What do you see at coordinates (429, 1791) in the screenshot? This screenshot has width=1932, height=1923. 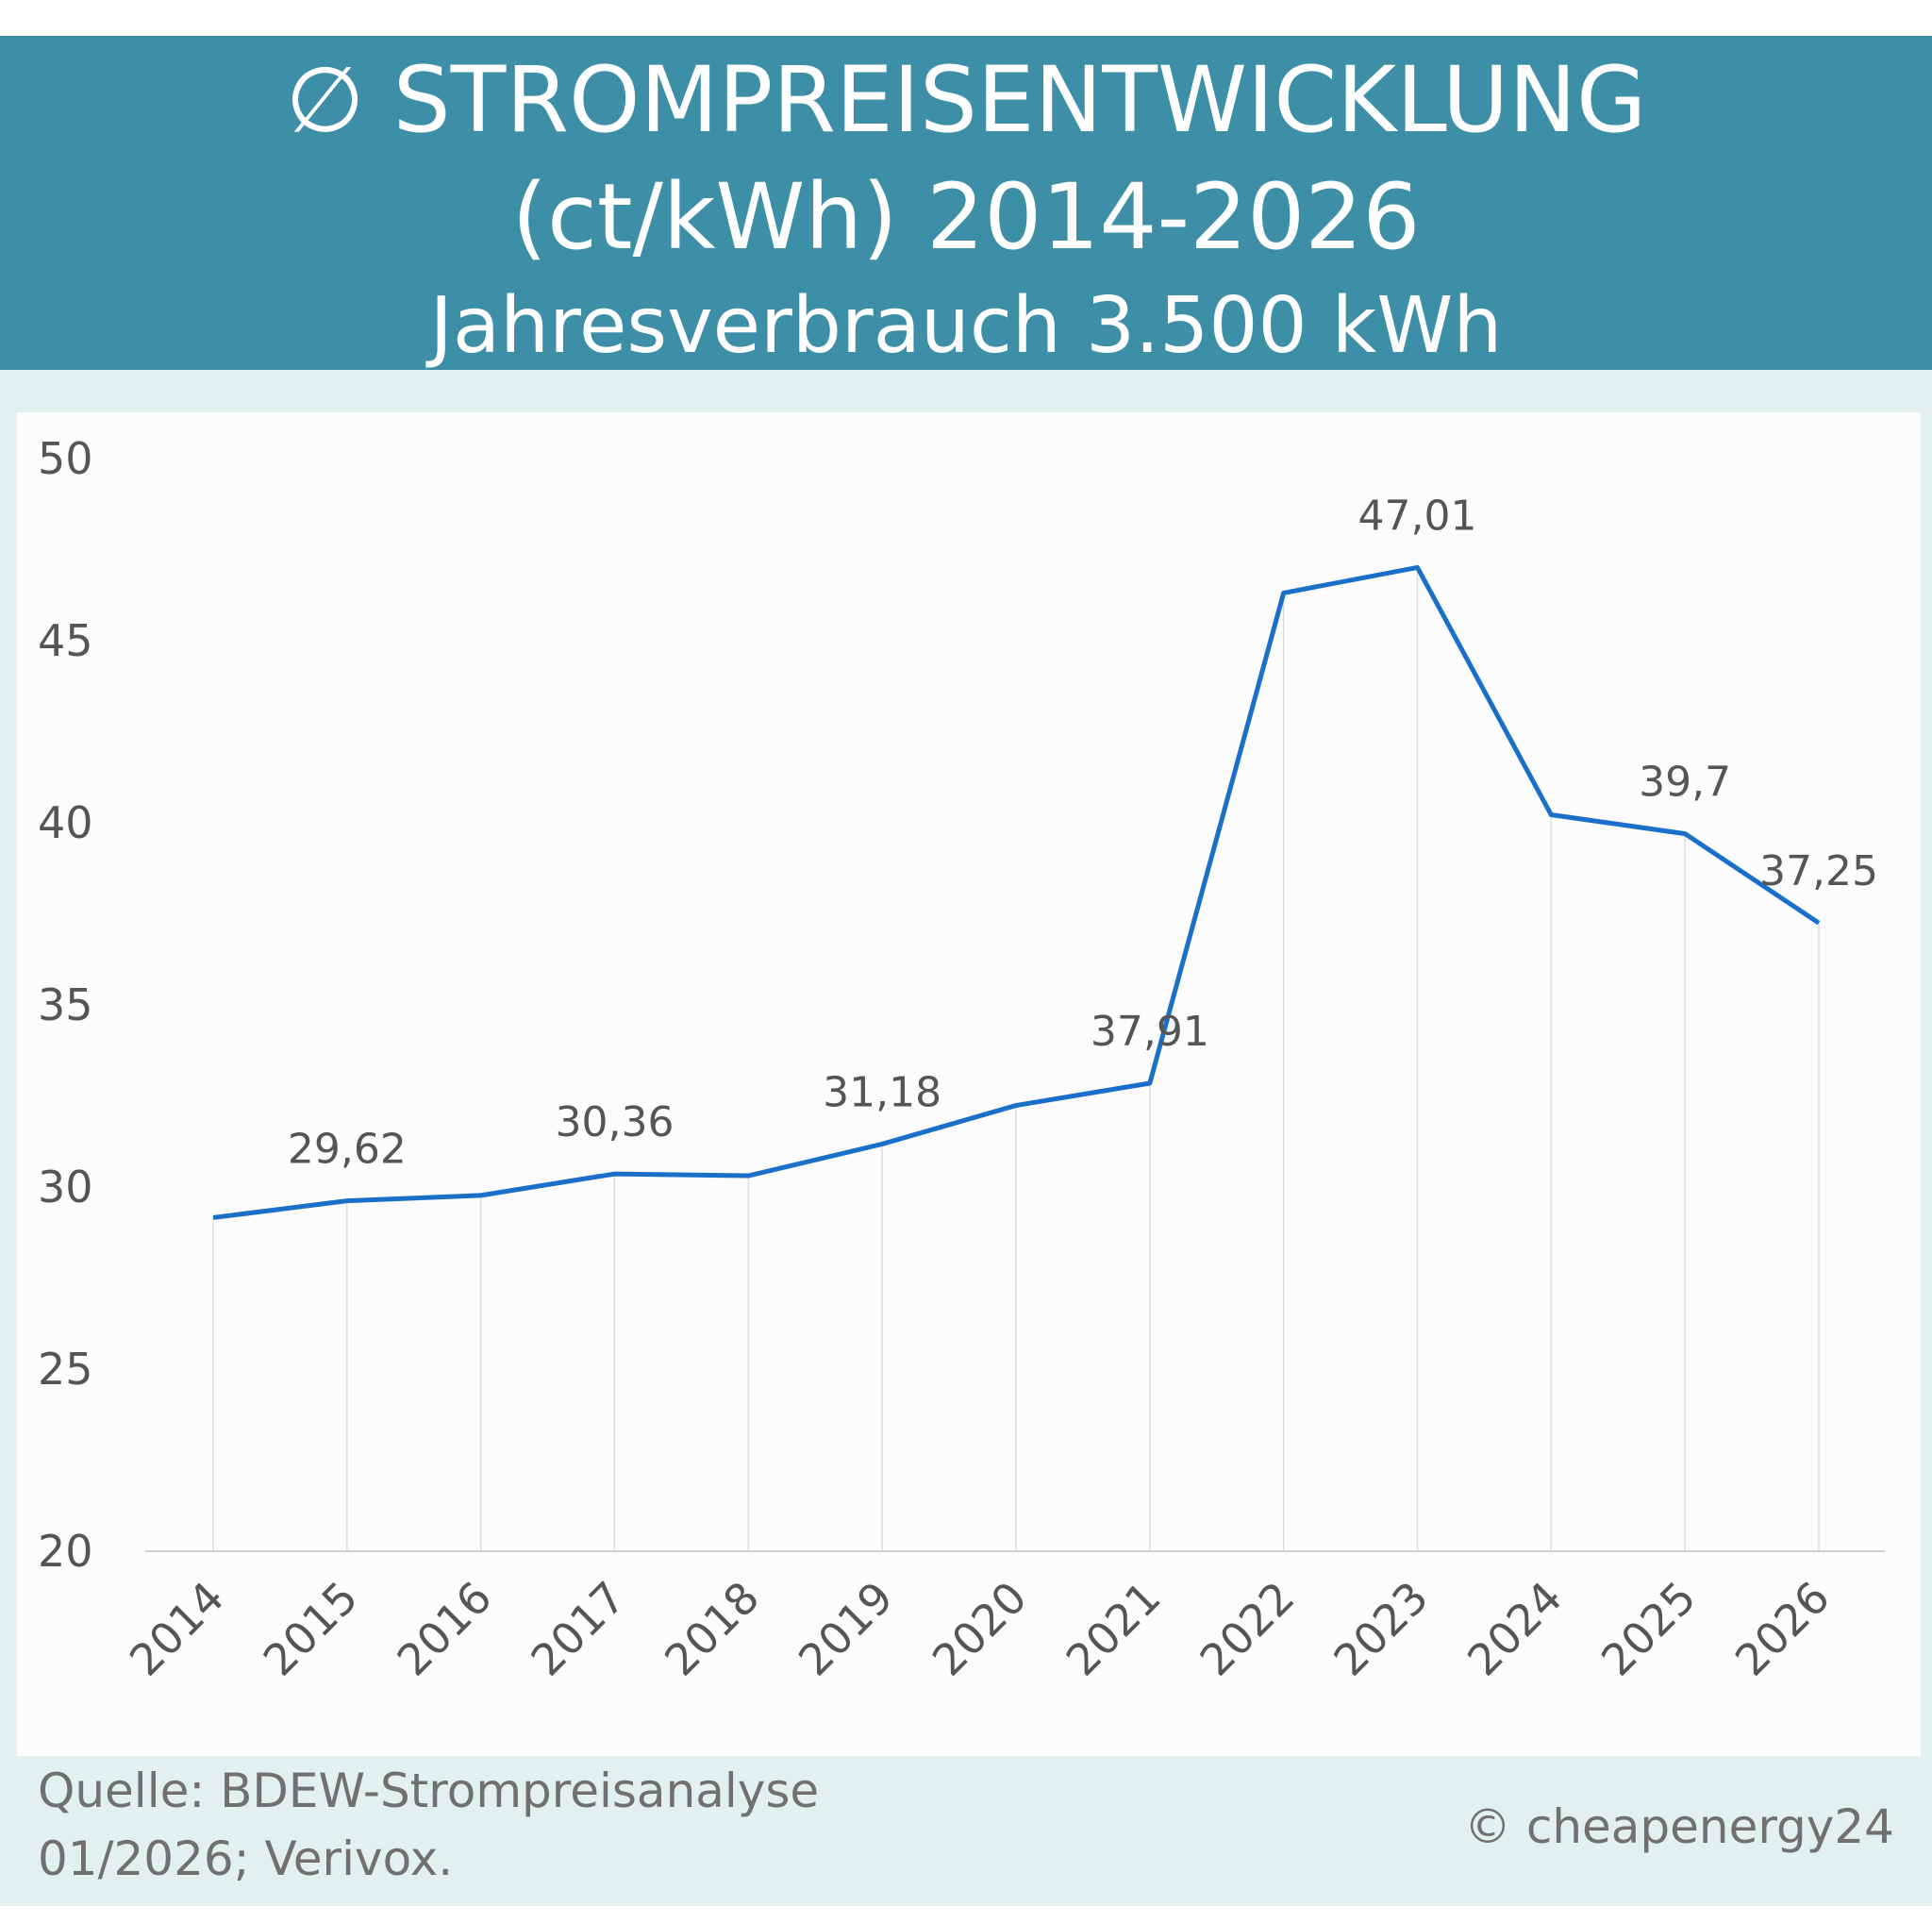 I see `source-line1: Quelle: BDEW-Strompreisanalyse` at bounding box center [429, 1791].